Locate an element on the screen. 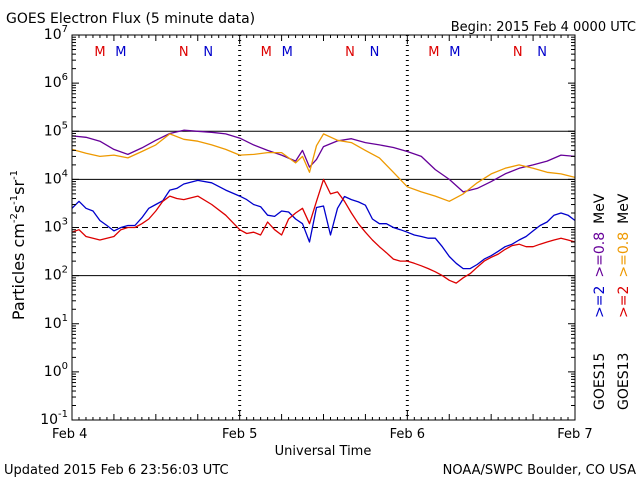  x-tick-label: Feb 4 is located at coordinates (69, 434).